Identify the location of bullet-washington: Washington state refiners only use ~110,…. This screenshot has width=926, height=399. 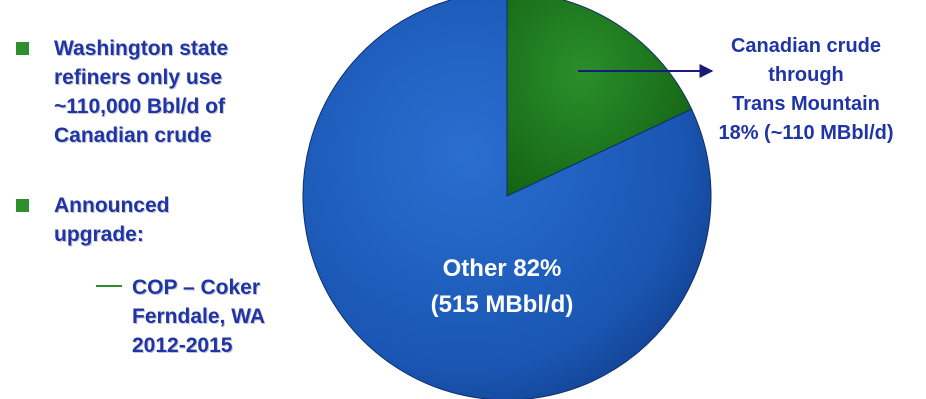
(184, 92).